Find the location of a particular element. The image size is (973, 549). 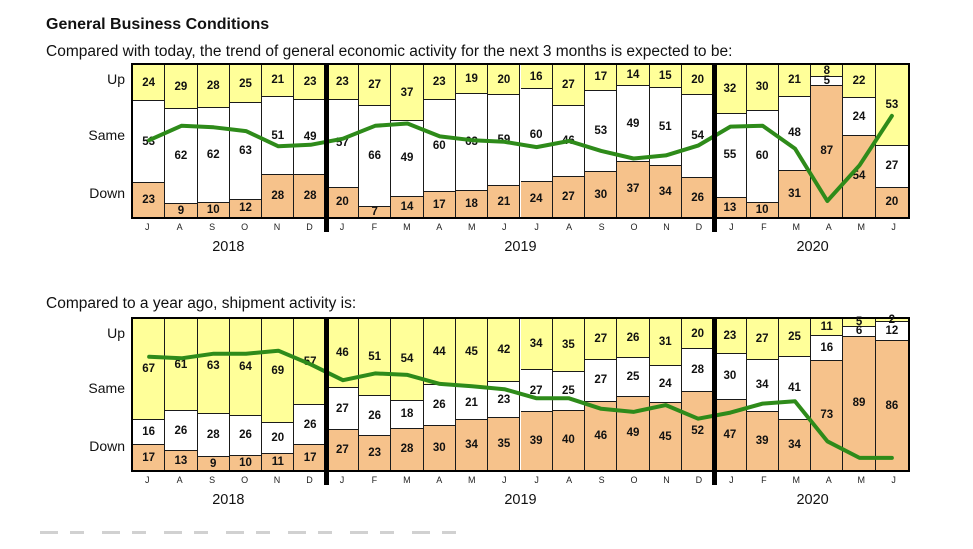

down-segment: 52 is located at coordinates (697, 430).